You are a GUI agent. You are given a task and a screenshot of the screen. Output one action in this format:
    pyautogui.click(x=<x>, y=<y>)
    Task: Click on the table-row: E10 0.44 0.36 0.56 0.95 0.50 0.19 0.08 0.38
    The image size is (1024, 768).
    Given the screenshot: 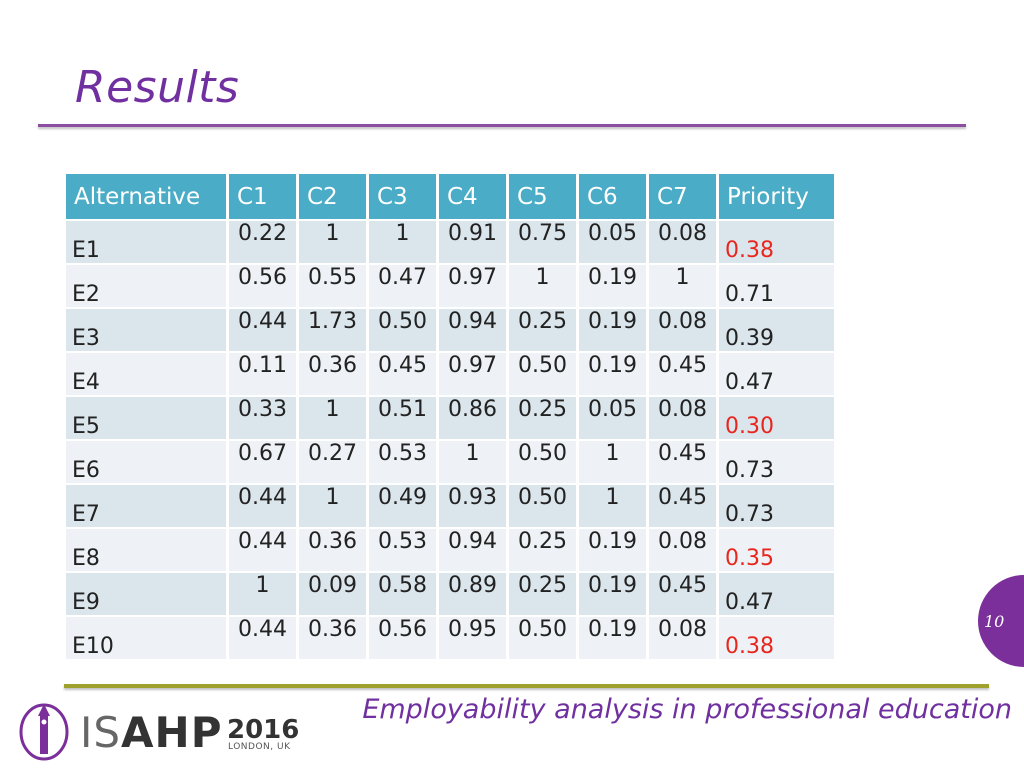 What is the action you would take?
    pyautogui.click(x=450, y=639)
    